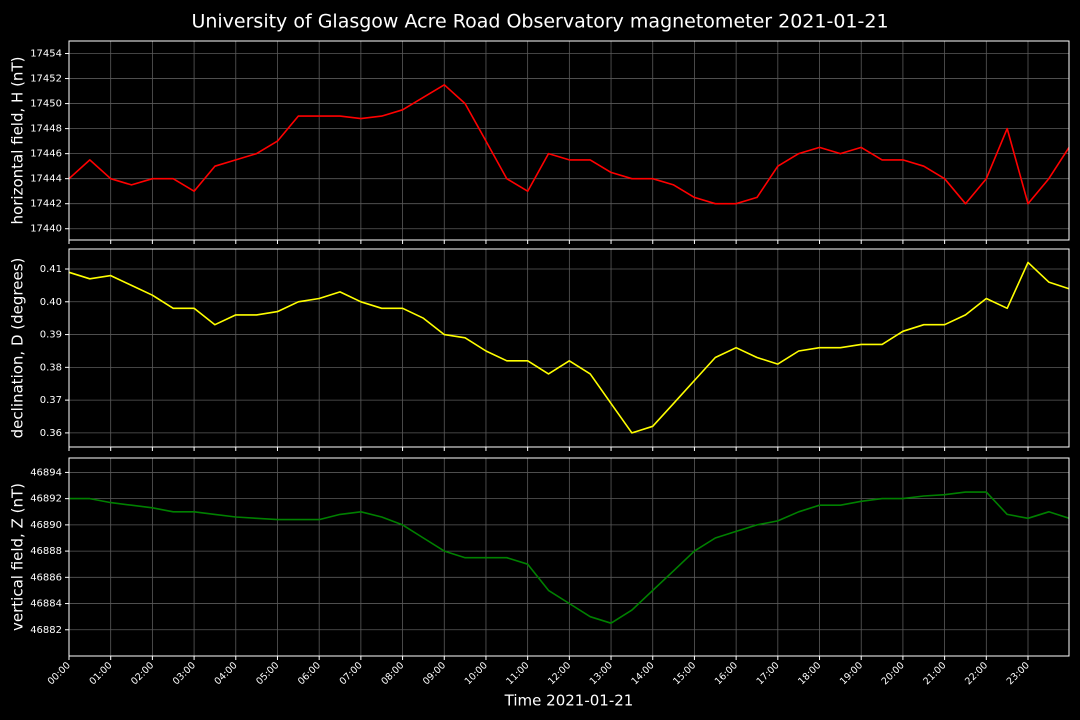 Image resolution: width=1080 pixels, height=720 pixels. I want to click on y-tick-label: 17448, so click(46, 129).